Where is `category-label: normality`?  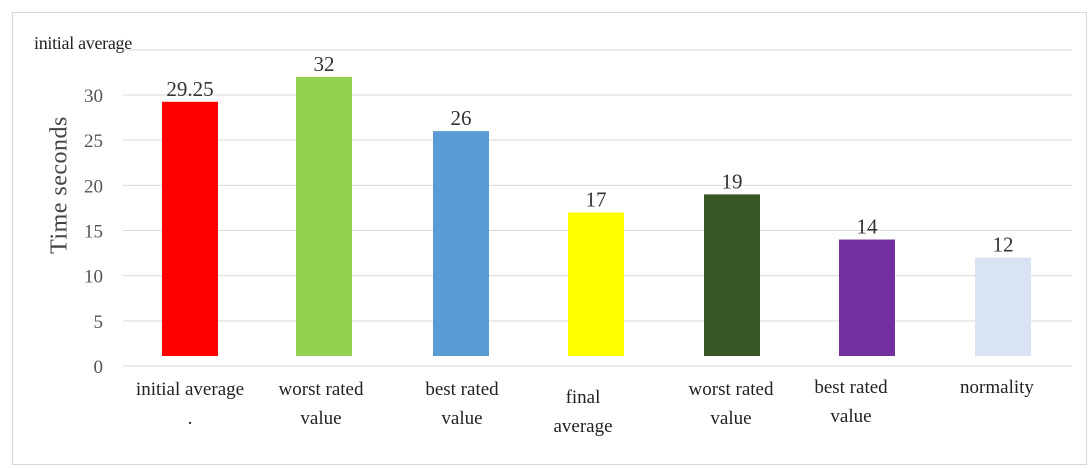 category-label: normality is located at coordinates (997, 387).